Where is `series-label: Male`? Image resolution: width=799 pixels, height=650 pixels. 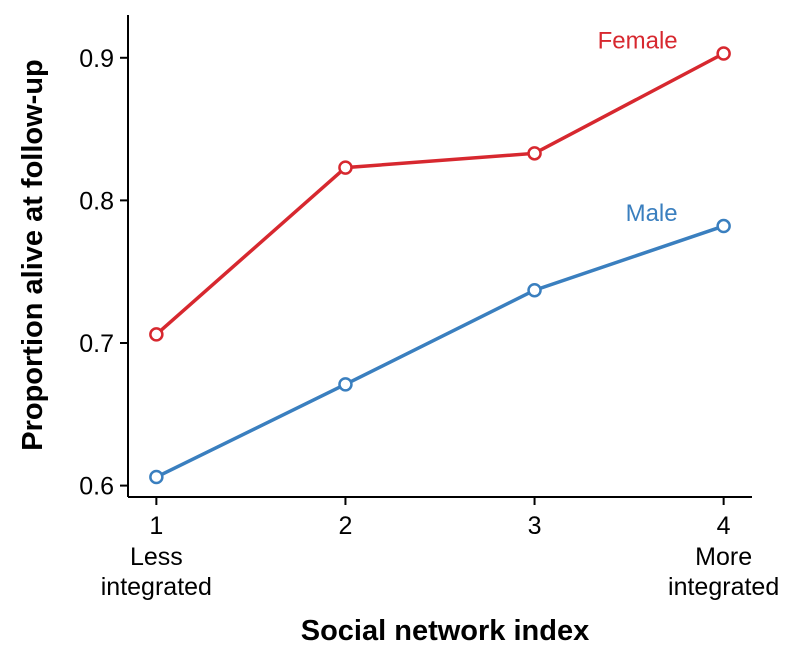 series-label: Male is located at coordinates (652, 213).